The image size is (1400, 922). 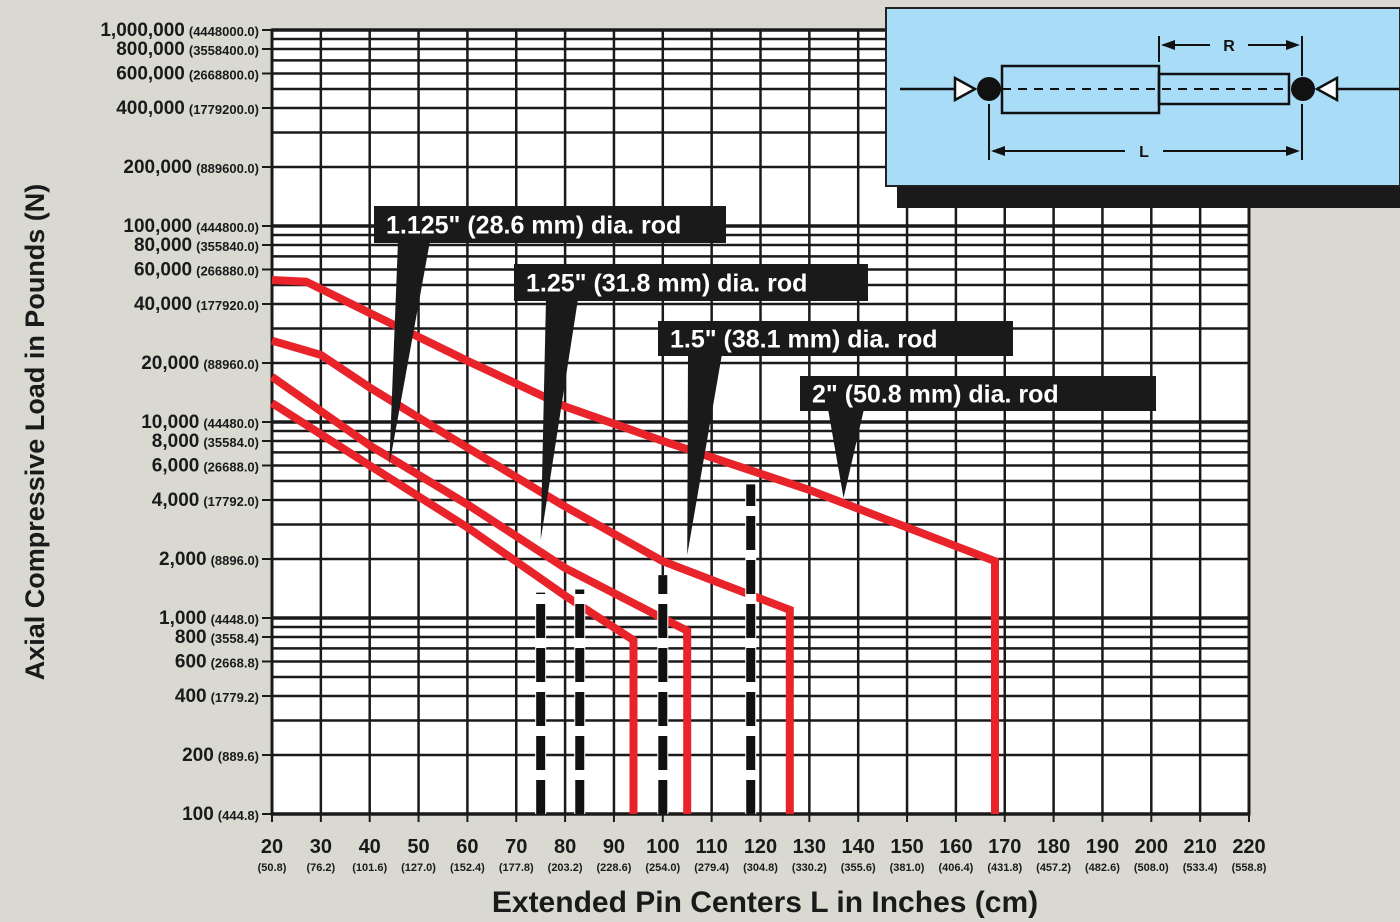 What do you see at coordinates (1224, 89) in the screenshot?
I see `rod-body` at bounding box center [1224, 89].